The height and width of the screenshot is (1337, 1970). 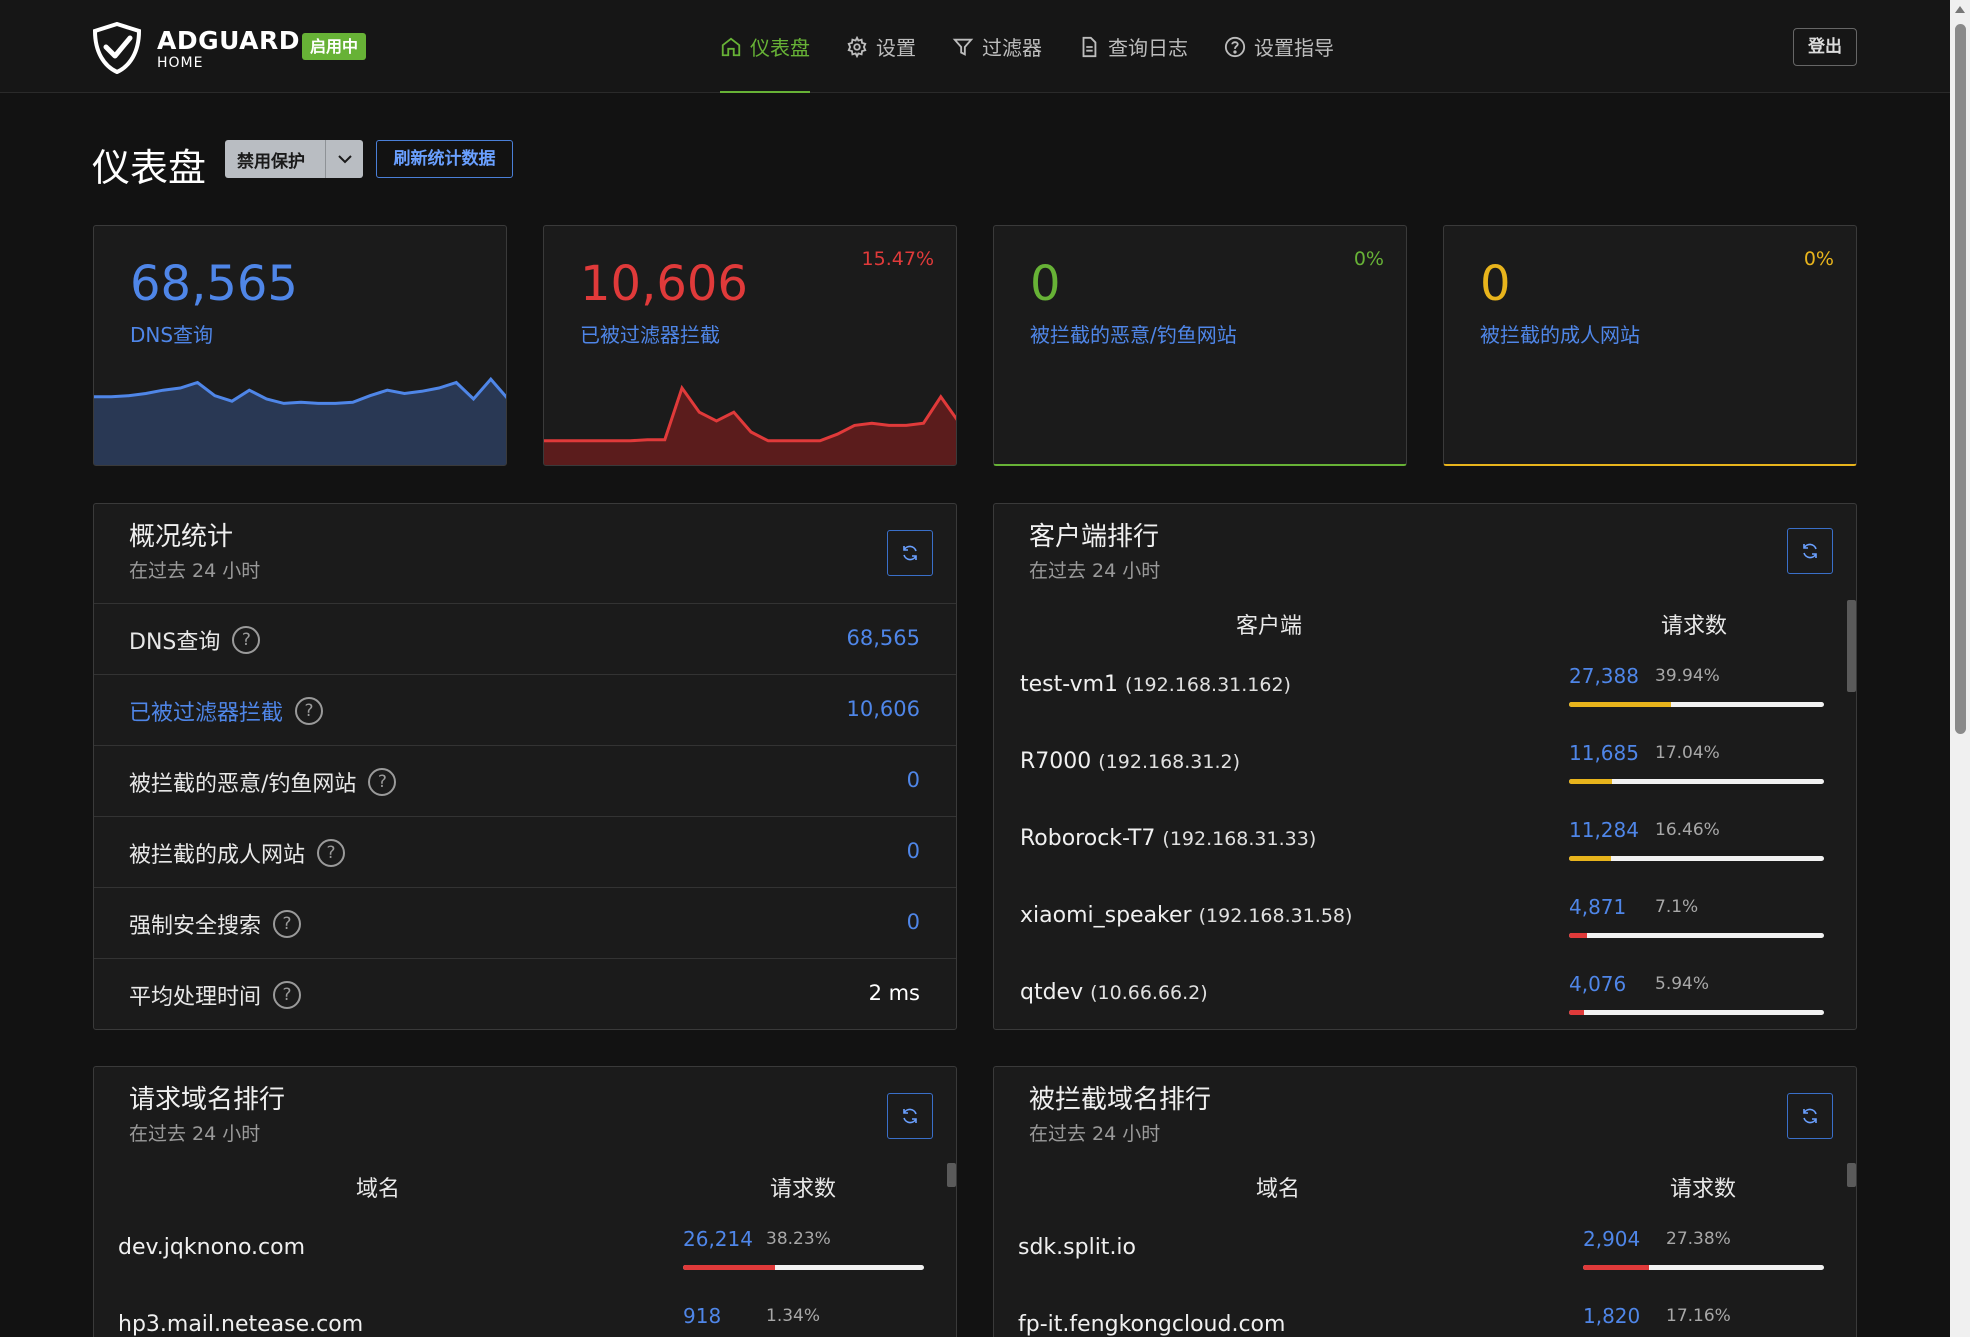 I want to click on stat-row-label: 已被过滤器拦截?, so click(x=226, y=711).